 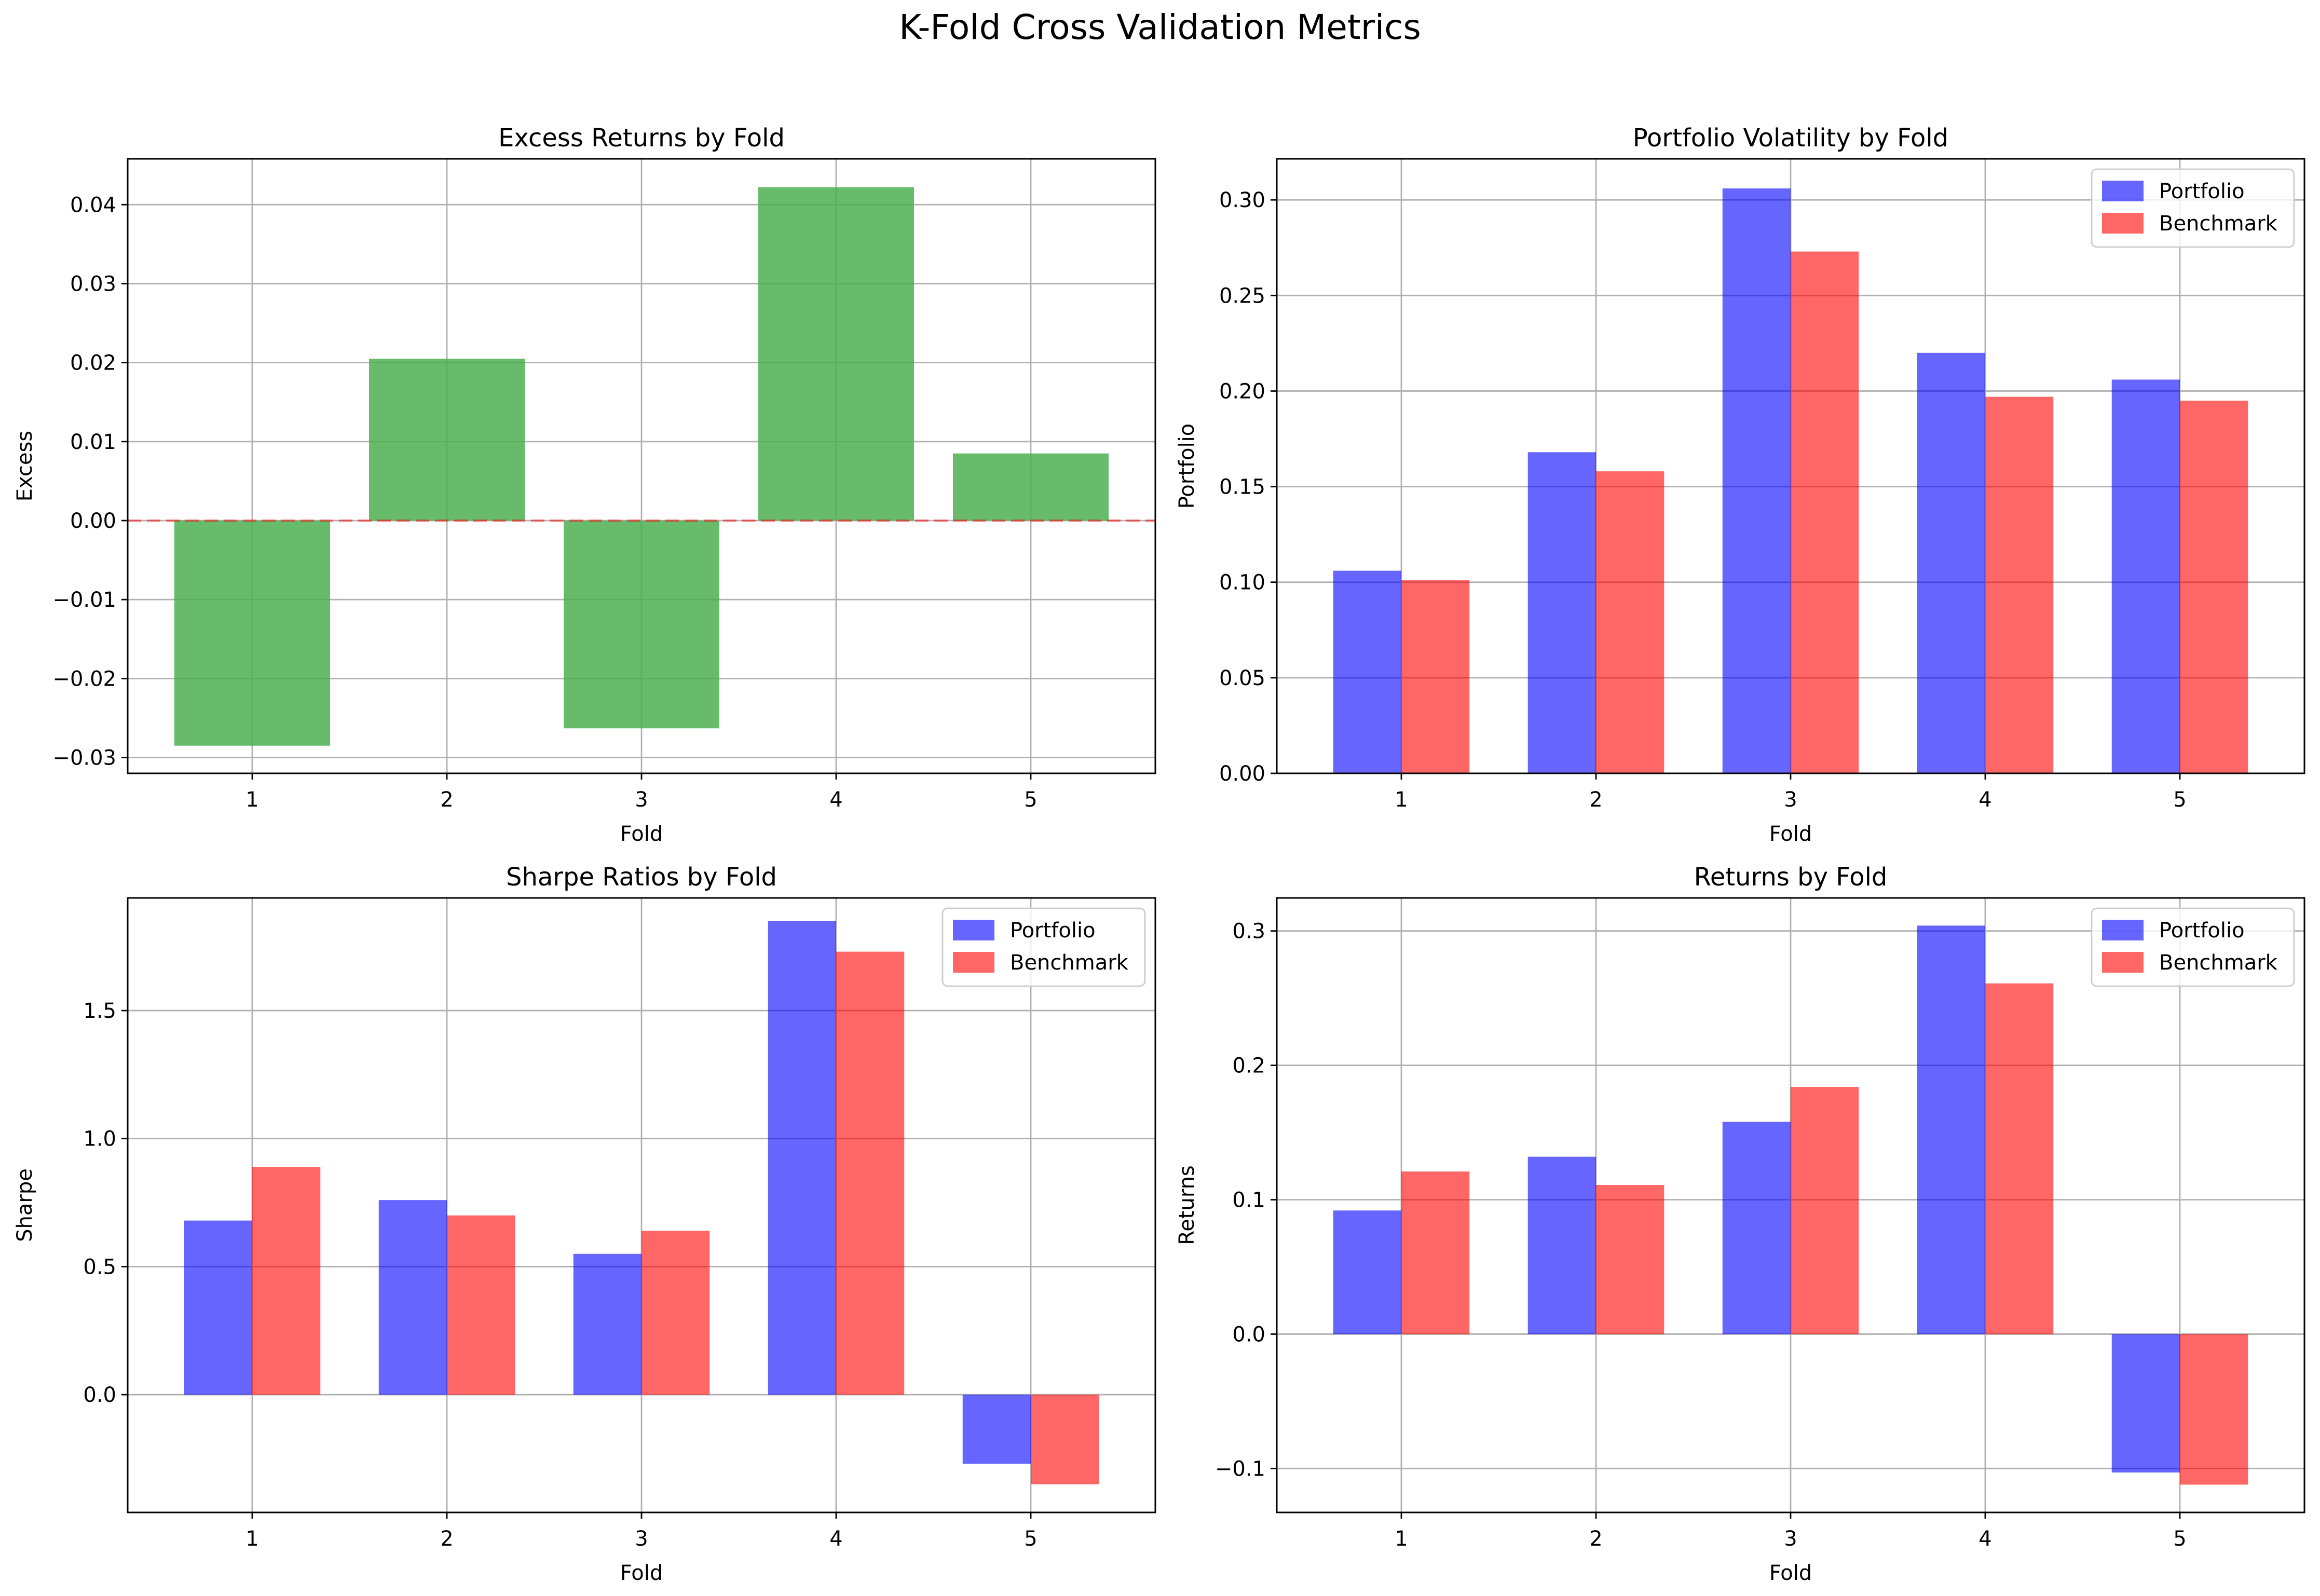 I want to click on chart-title: Sharpe Ratios by Fold, so click(x=641, y=877).